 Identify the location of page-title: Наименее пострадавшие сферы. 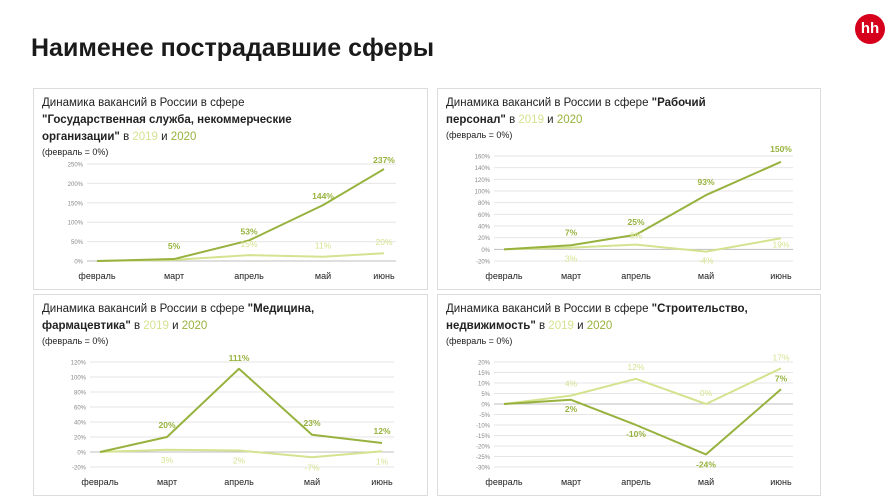
(233, 48).